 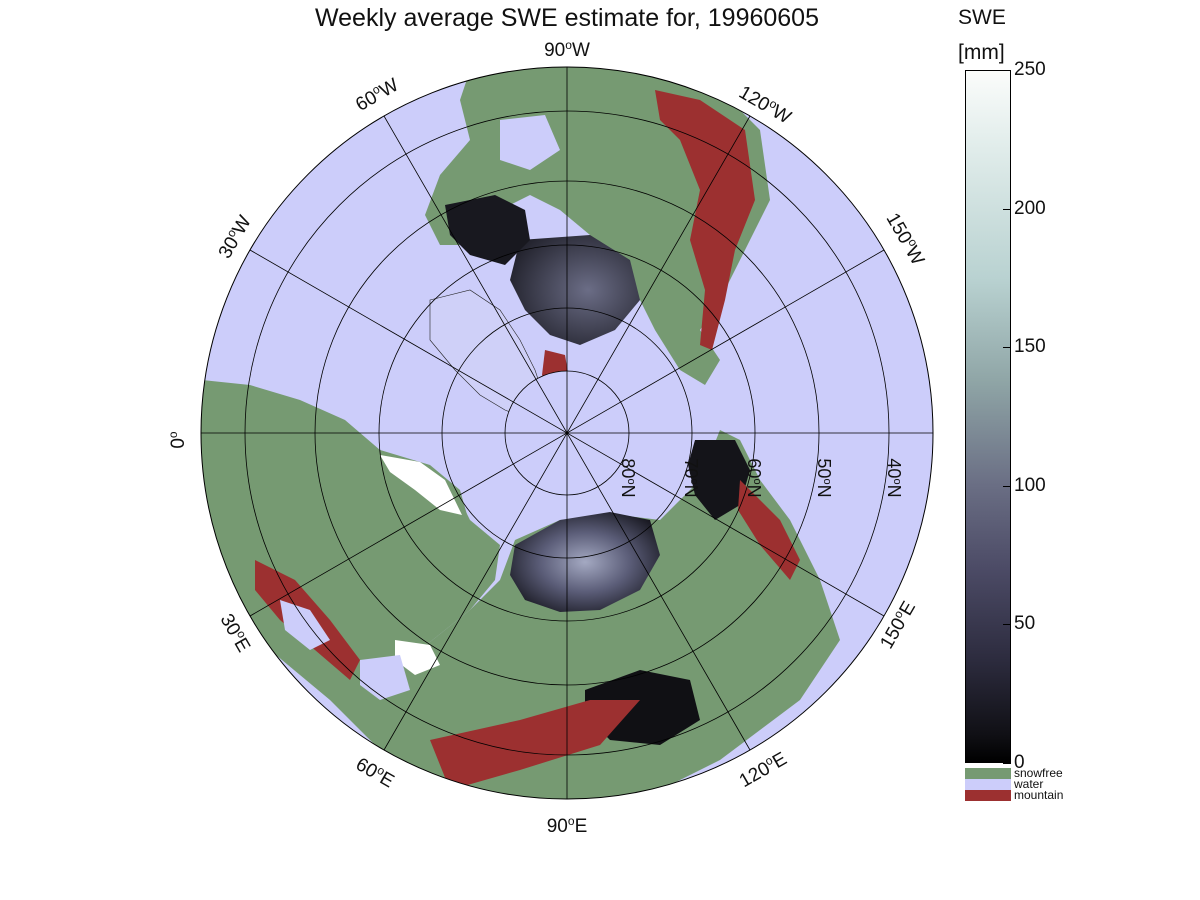 I want to click on lon-label-60e: 60oE, so click(x=375, y=772).